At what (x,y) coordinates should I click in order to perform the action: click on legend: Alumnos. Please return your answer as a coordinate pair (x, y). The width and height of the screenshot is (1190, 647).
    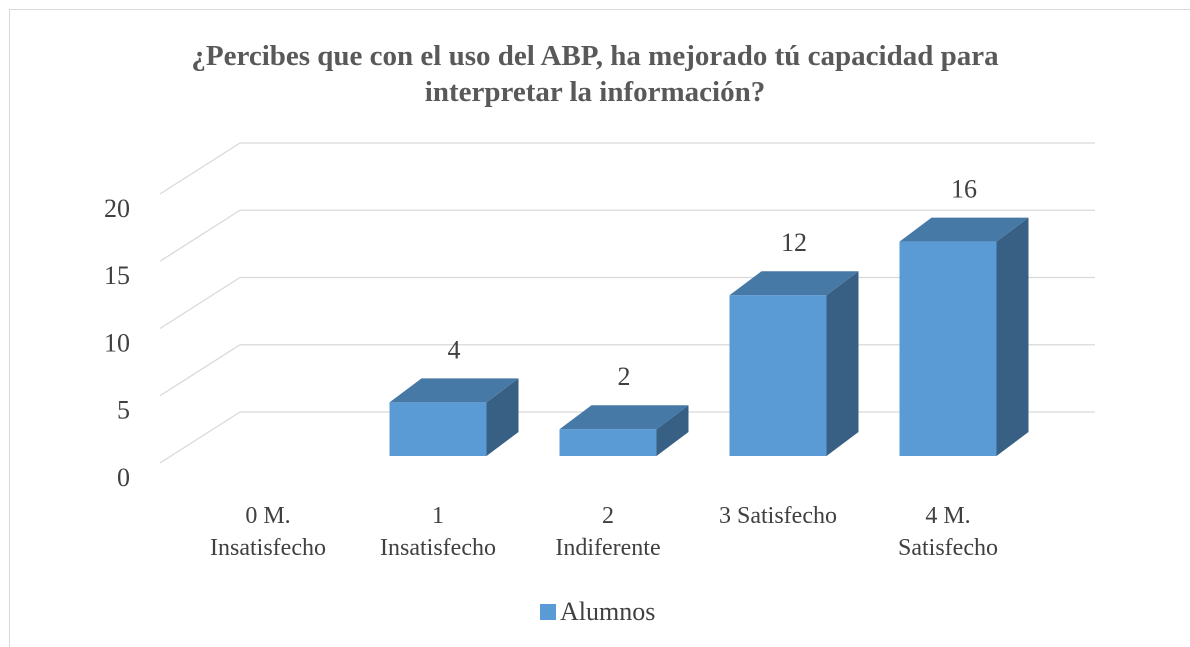
    Looking at the image, I should click on (597, 612).